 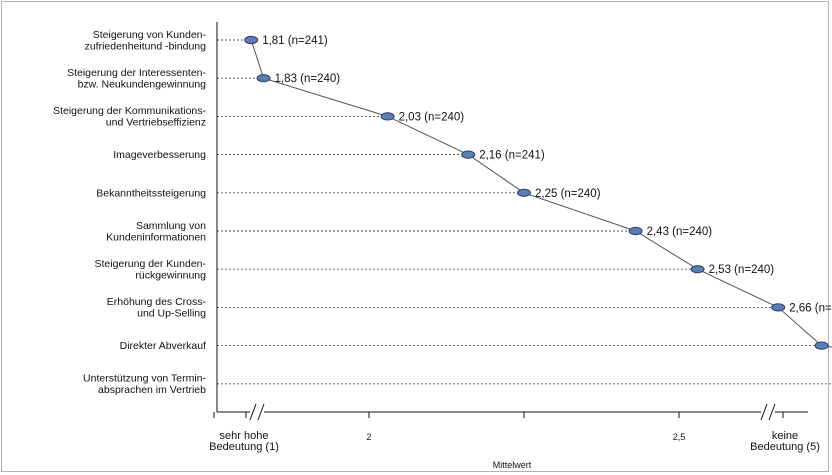 I want to click on axis-end-label-left: sehr hohe Bedeutung (1), so click(x=244, y=441).